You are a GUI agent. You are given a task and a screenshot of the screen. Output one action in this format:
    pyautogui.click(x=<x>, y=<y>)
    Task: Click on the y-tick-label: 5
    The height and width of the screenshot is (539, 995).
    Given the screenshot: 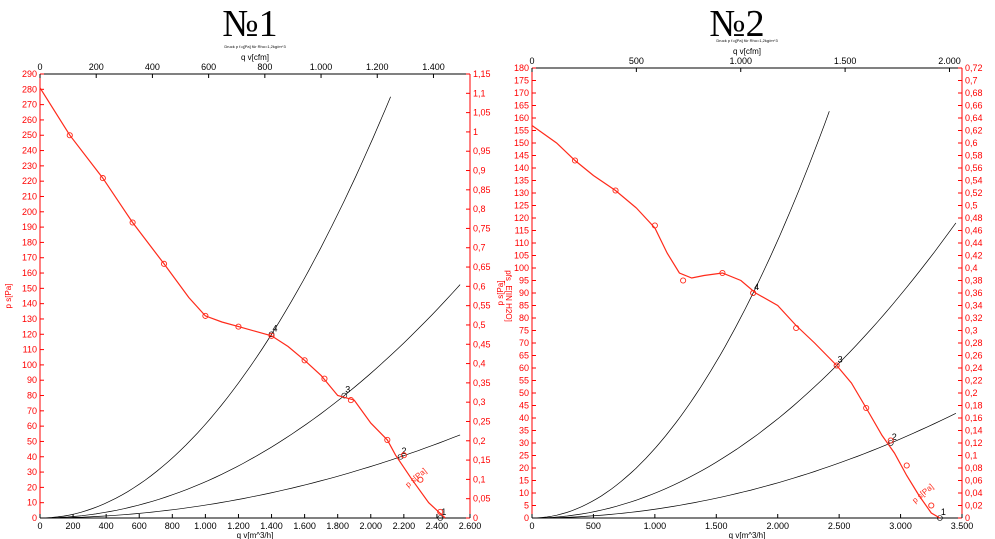 What is the action you would take?
    pyautogui.click(x=526, y=506)
    